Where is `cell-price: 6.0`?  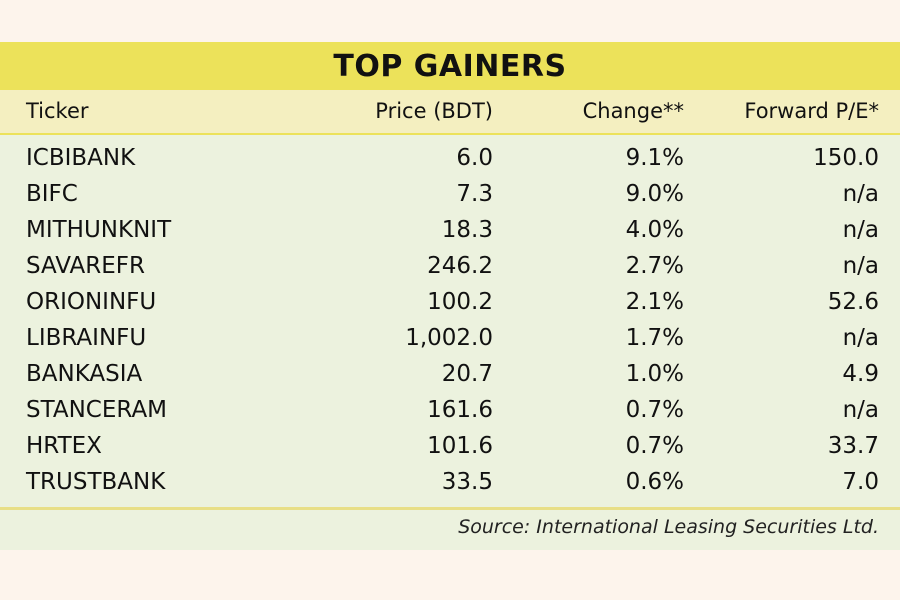
cell-price: 6.0 is located at coordinates (474, 158).